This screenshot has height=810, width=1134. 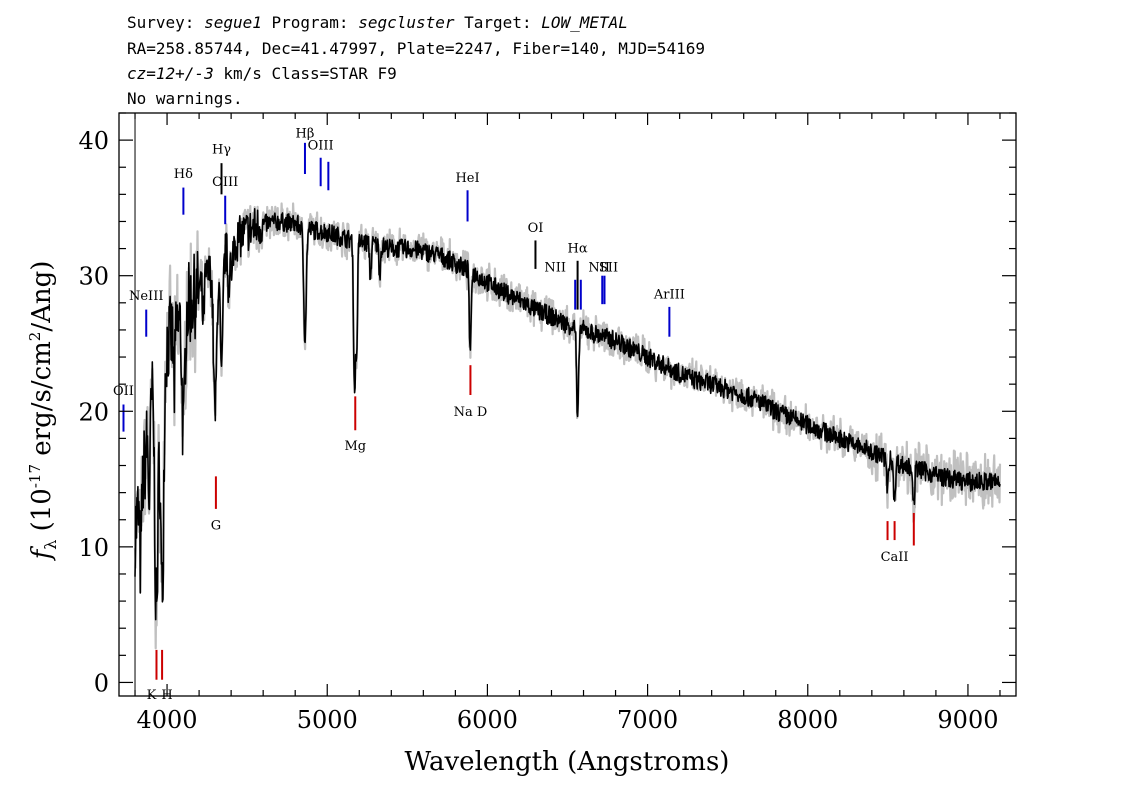 What do you see at coordinates (221, 150) in the screenshot?
I see `line-marker-label: Hγ` at bounding box center [221, 150].